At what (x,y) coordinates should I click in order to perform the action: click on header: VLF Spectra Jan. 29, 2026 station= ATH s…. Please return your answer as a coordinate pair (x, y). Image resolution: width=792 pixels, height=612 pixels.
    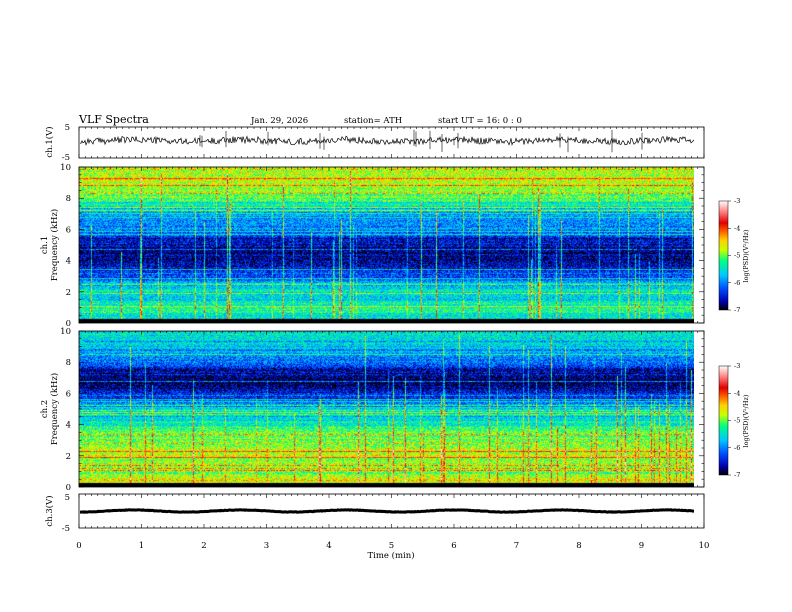
    Looking at the image, I should click on (300, 119).